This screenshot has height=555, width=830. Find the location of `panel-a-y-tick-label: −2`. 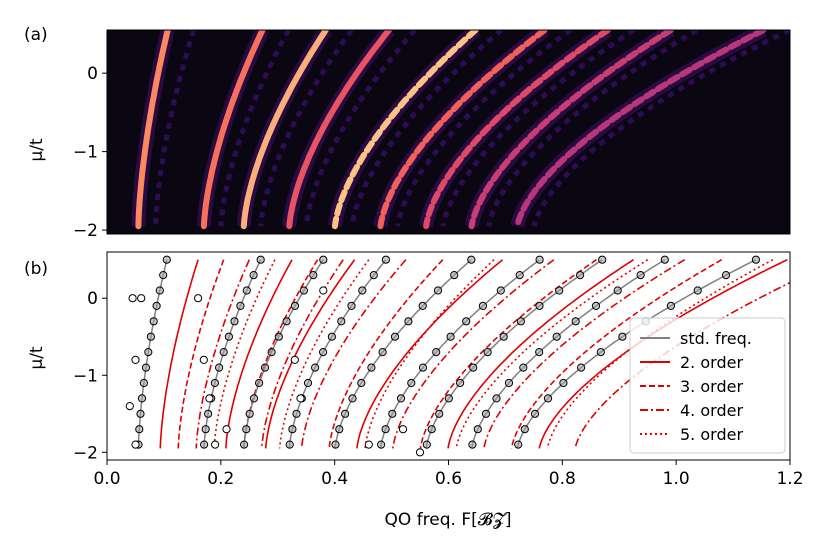

panel-a-y-tick-label: −2 is located at coordinates (85, 231).